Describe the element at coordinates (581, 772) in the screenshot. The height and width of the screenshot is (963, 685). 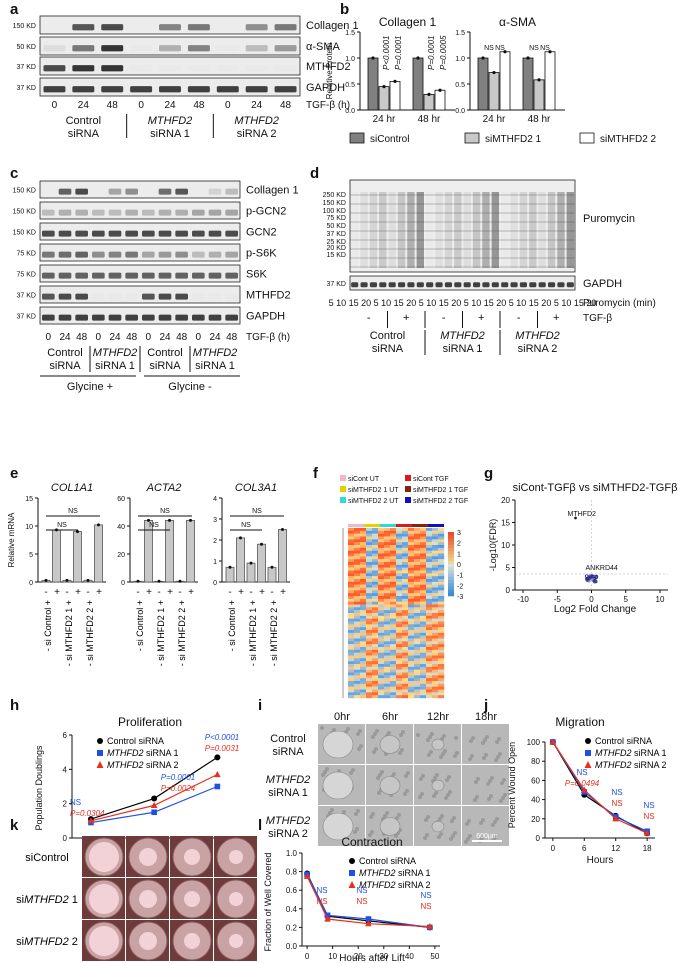
I see `stat-annotation: NS` at that location.